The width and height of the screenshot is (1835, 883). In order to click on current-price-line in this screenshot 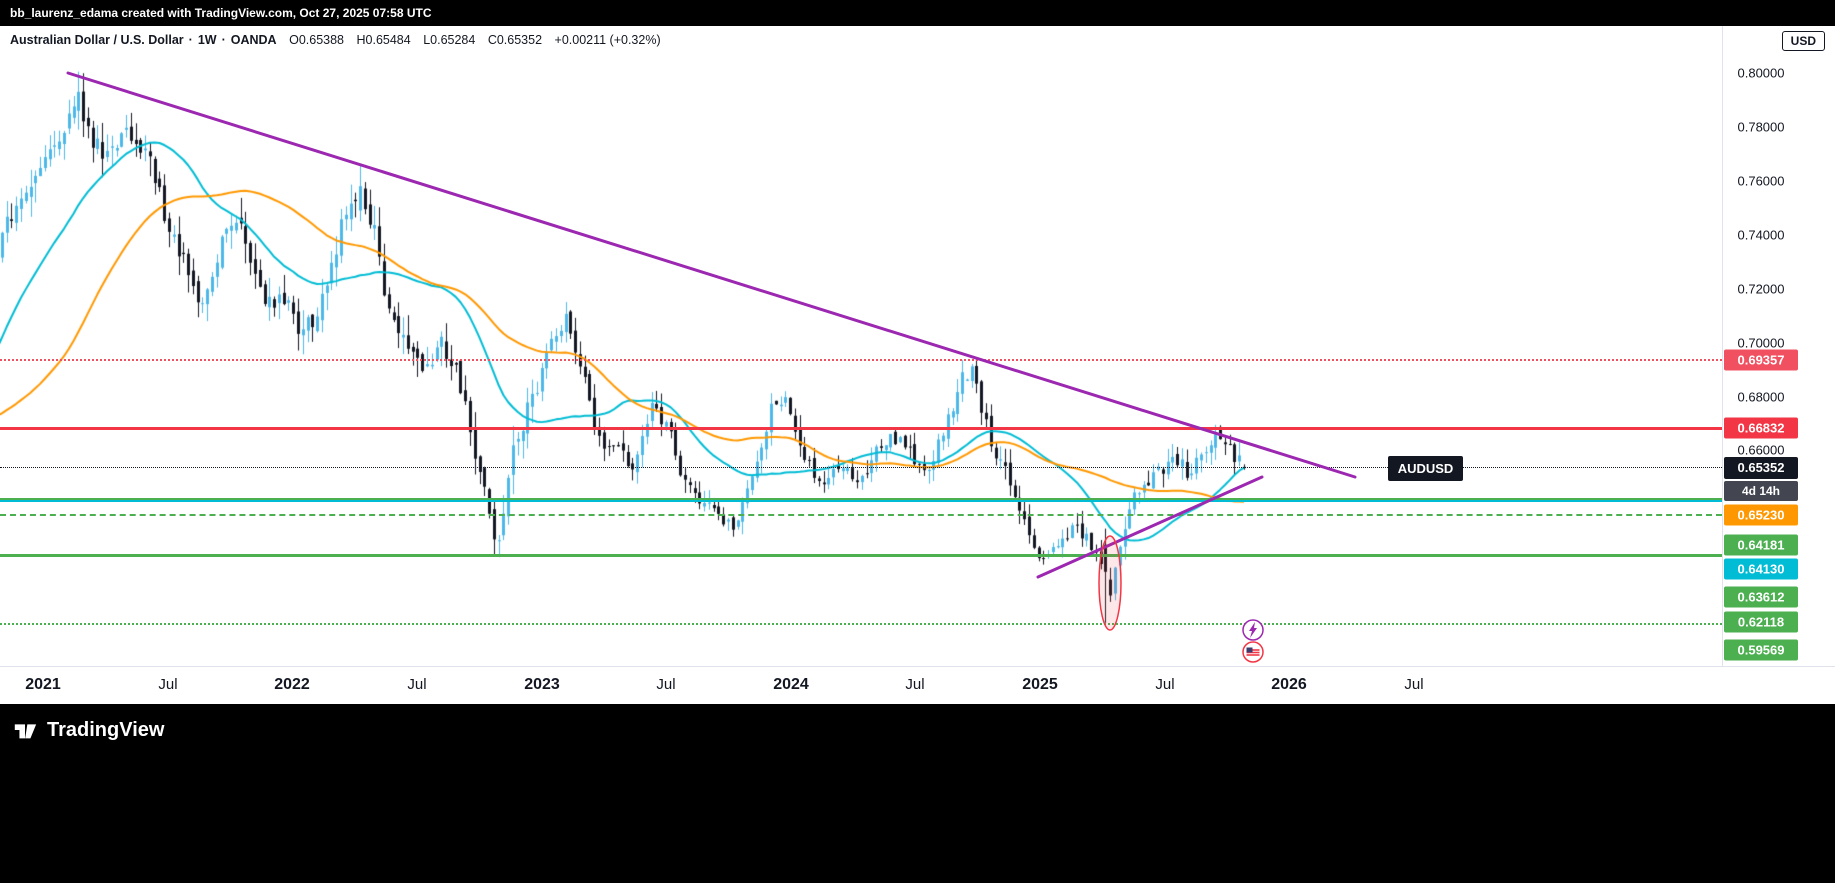, I will do `click(861, 467)`.